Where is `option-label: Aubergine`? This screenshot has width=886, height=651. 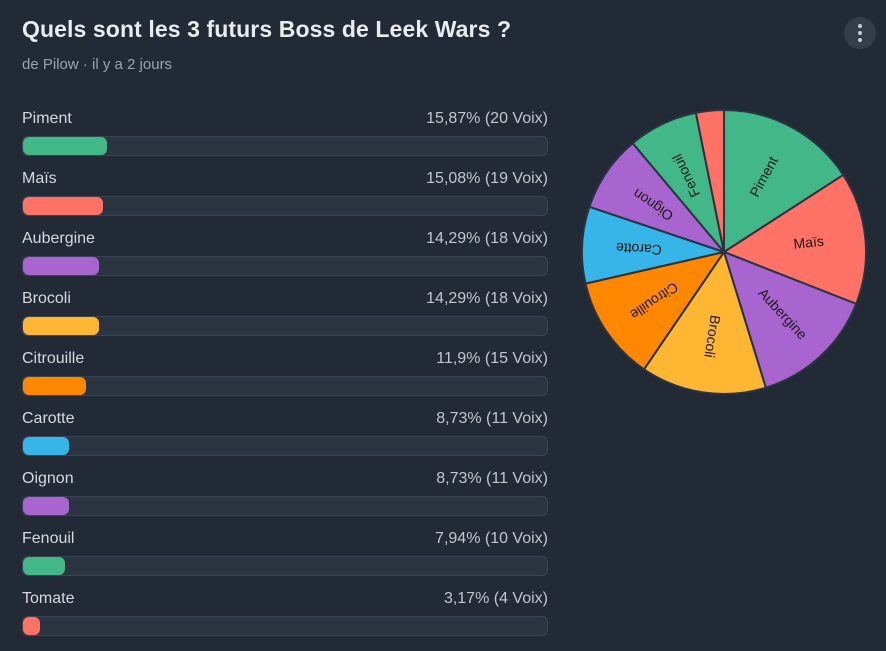 option-label: Aubergine is located at coordinates (58, 238).